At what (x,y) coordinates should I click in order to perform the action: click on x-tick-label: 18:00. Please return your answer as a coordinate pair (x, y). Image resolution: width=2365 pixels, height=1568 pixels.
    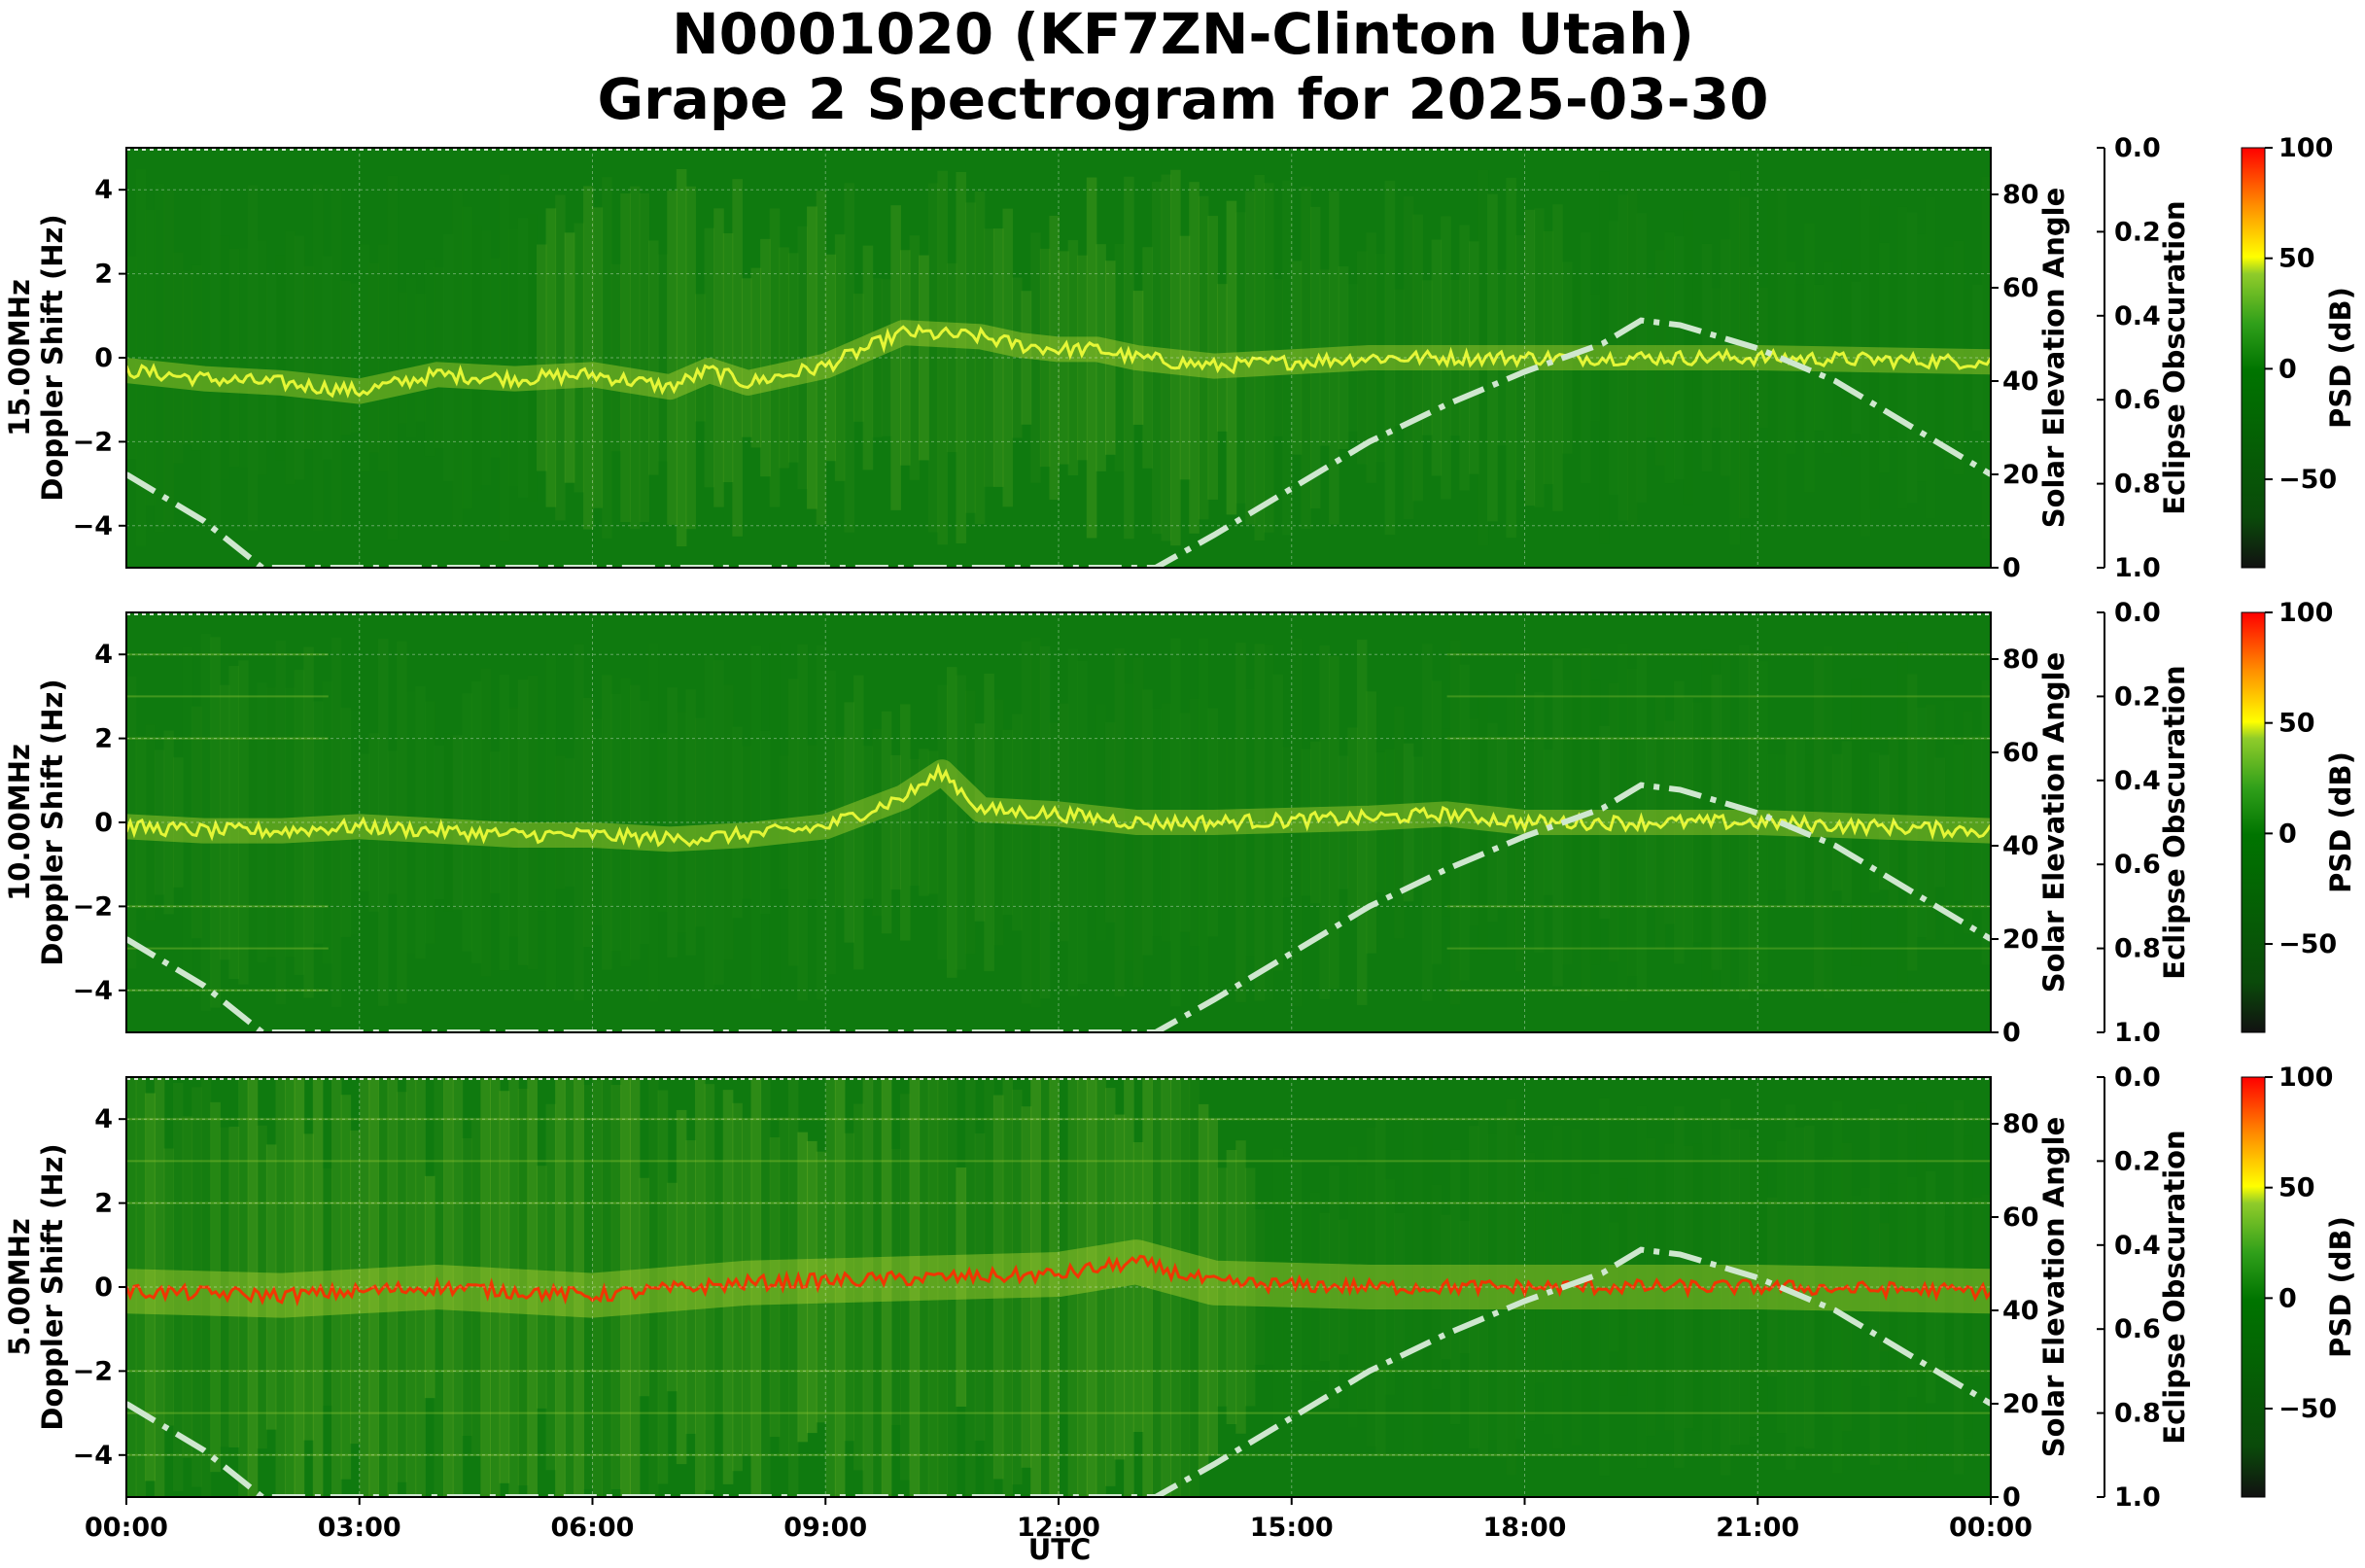
    Looking at the image, I should click on (1525, 1528).